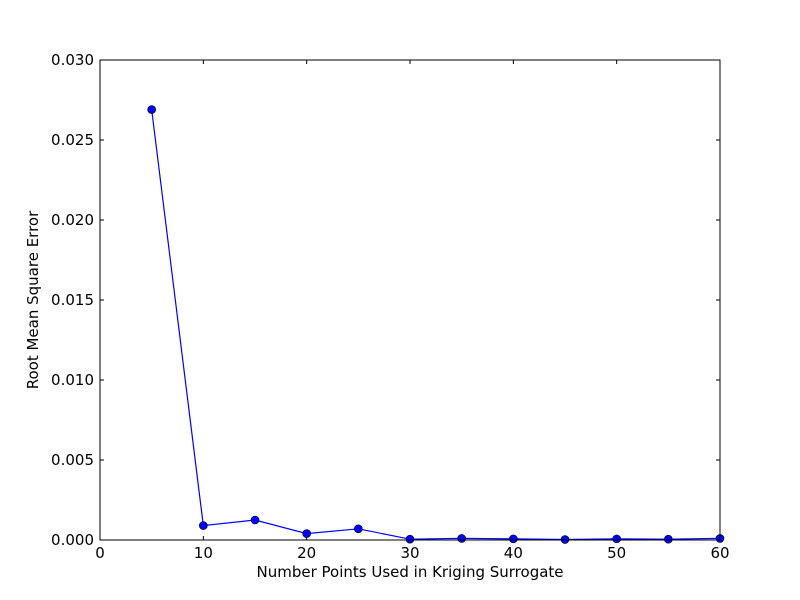  I want to click on x-tick-label: 60, so click(719, 553).